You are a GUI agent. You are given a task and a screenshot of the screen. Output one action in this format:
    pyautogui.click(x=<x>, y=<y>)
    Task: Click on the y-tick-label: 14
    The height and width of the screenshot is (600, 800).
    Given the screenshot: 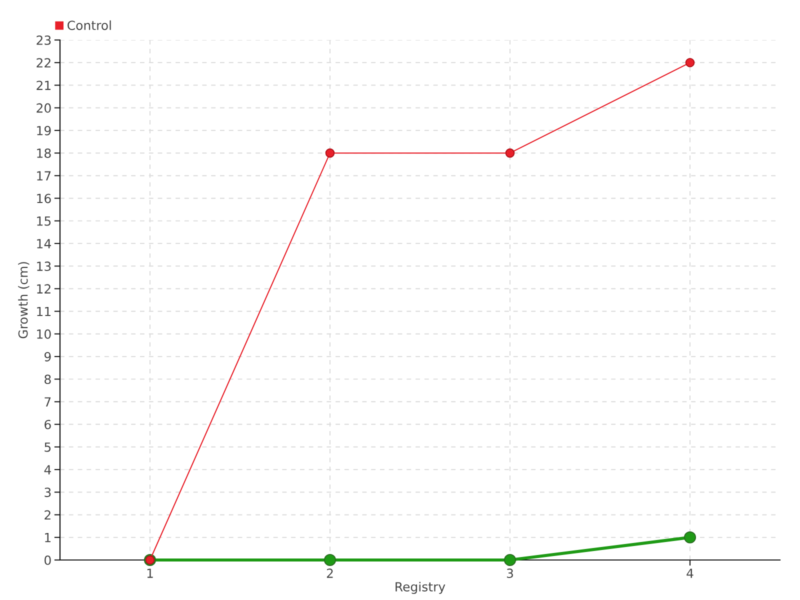 What is the action you would take?
    pyautogui.click(x=44, y=243)
    